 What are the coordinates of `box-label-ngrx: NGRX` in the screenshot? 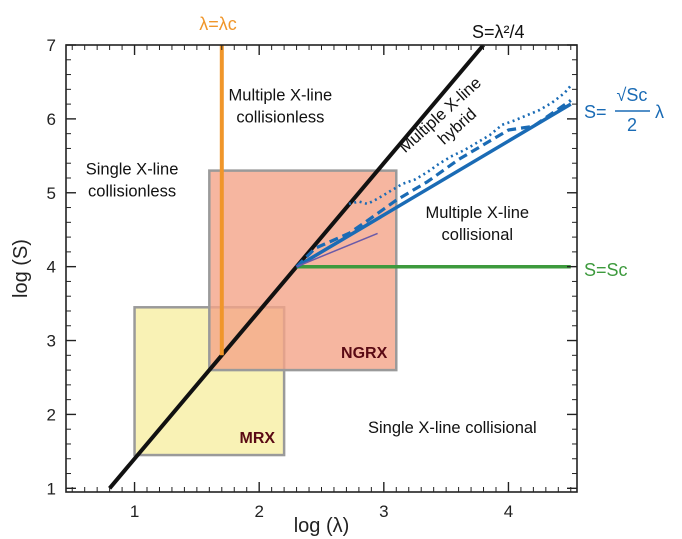 It's located at (364, 353).